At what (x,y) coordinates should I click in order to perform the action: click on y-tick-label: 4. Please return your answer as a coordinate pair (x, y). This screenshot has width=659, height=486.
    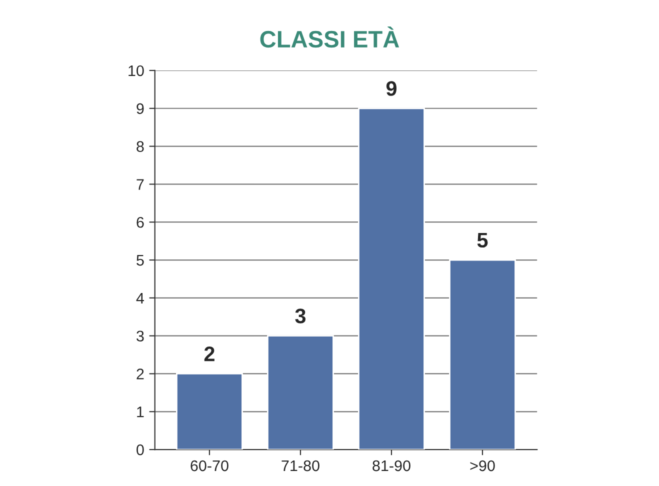
    Looking at the image, I should click on (140, 298).